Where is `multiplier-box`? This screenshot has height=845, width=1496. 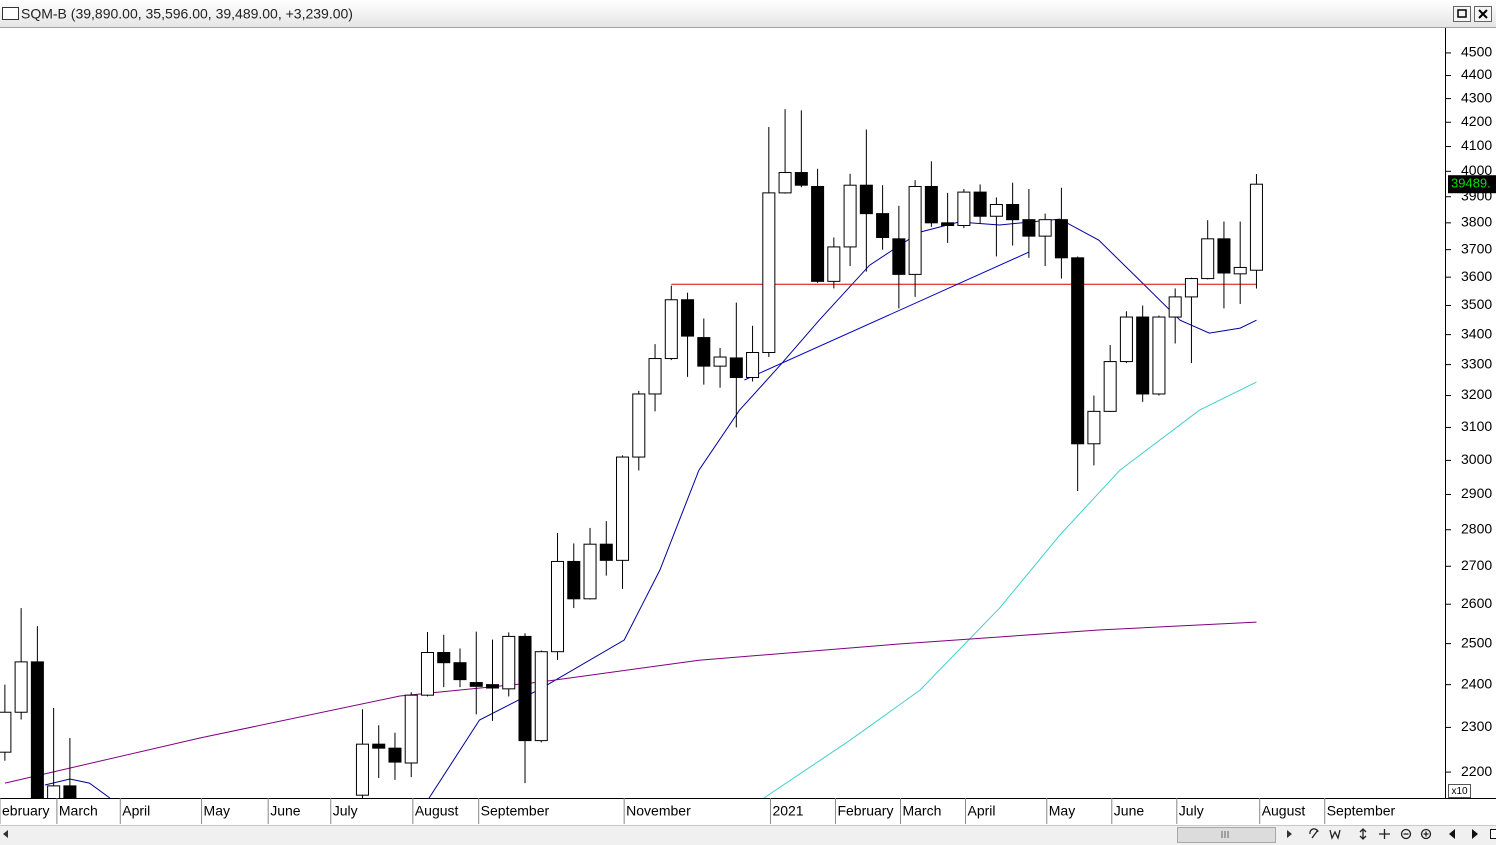 multiplier-box is located at coordinates (1459, 791).